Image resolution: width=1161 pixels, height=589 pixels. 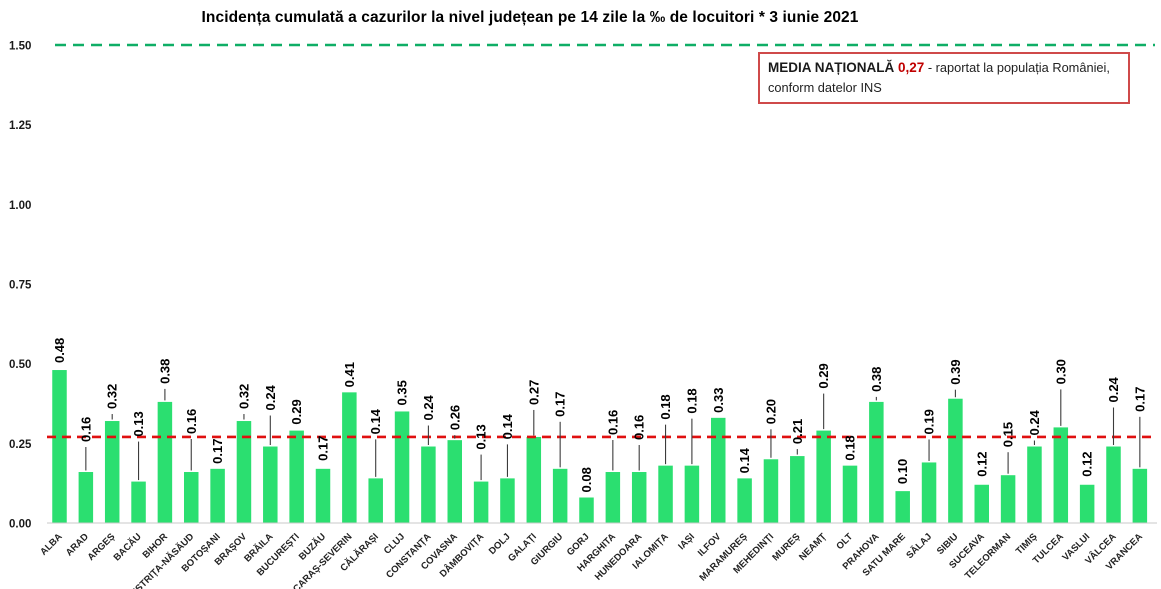 What do you see at coordinates (20, 47) in the screenshot?
I see `y-tick-label: 1.50` at bounding box center [20, 47].